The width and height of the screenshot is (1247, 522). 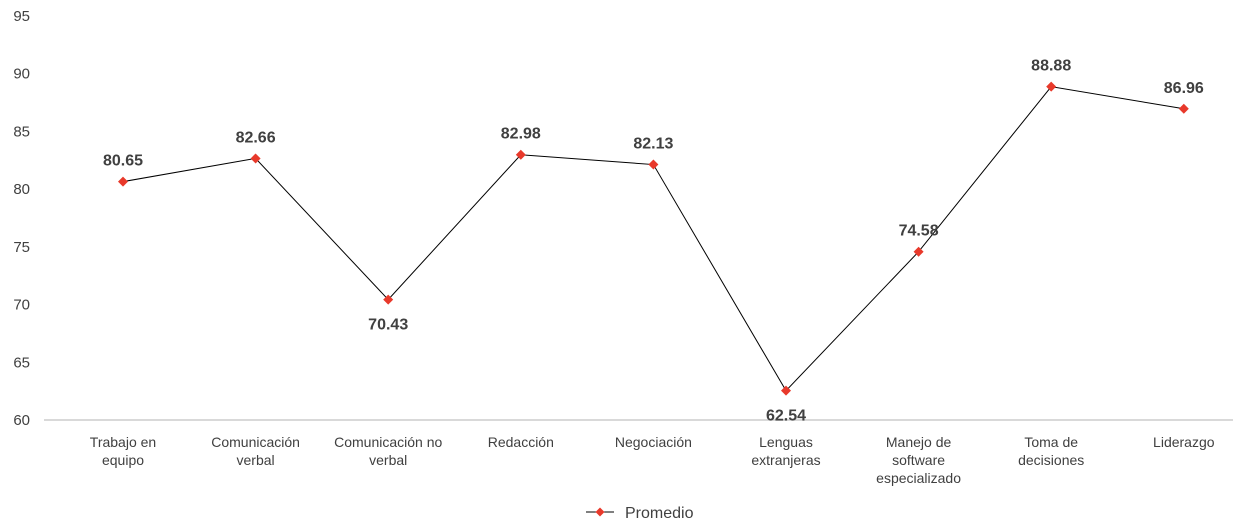 What do you see at coordinates (600, 512) in the screenshot?
I see `legend-marker-swatch` at bounding box center [600, 512].